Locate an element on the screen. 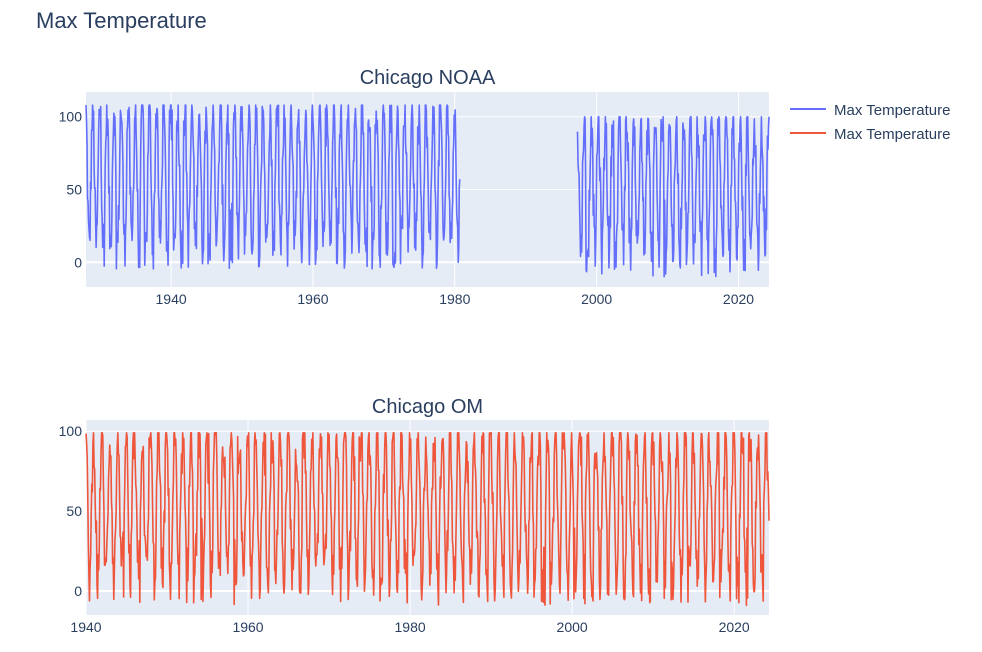 Image resolution: width=982 pixels, height=652 pixels. subplot-title: Chicago OM is located at coordinates (427, 407).